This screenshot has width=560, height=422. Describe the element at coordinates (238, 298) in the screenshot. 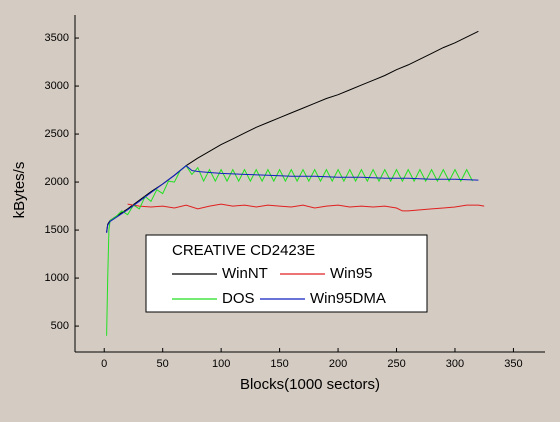

I see `legend-label: DOS` at that location.